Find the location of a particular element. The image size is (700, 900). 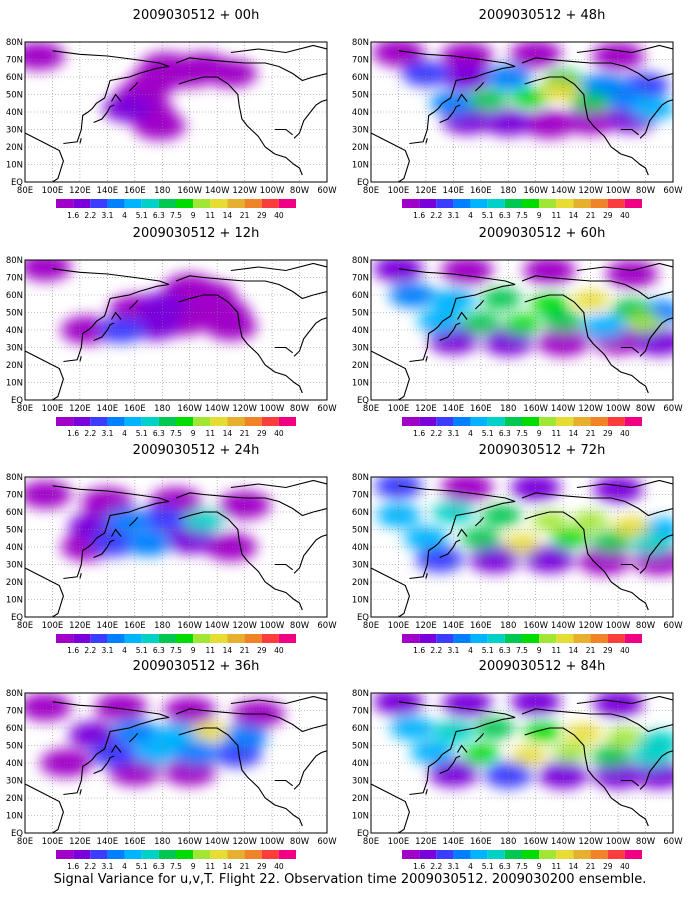

lat-tick-label: 60N is located at coordinates (360, 78).